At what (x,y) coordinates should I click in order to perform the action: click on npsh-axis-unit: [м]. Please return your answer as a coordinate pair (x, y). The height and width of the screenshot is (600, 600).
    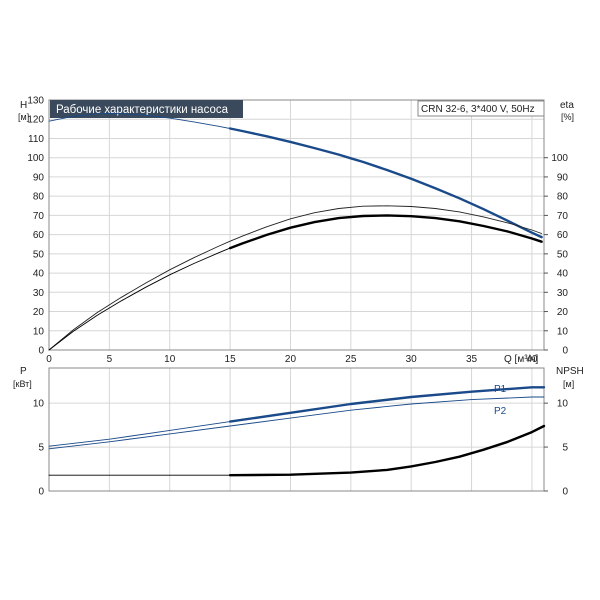
    Looking at the image, I should click on (568, 384).